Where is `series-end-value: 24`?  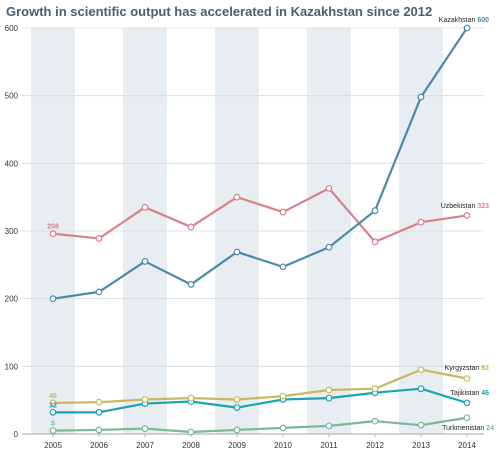
series-end-value: 24 is located at coordinates (490, 428).